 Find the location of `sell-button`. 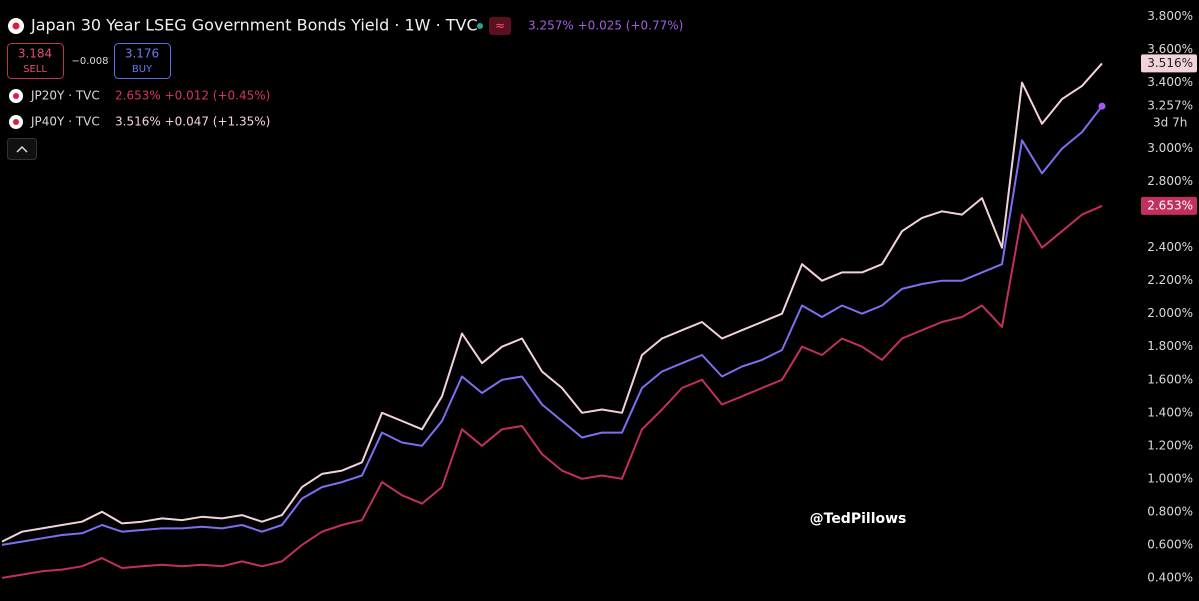

sell-button is located at coordinates (35, 61).